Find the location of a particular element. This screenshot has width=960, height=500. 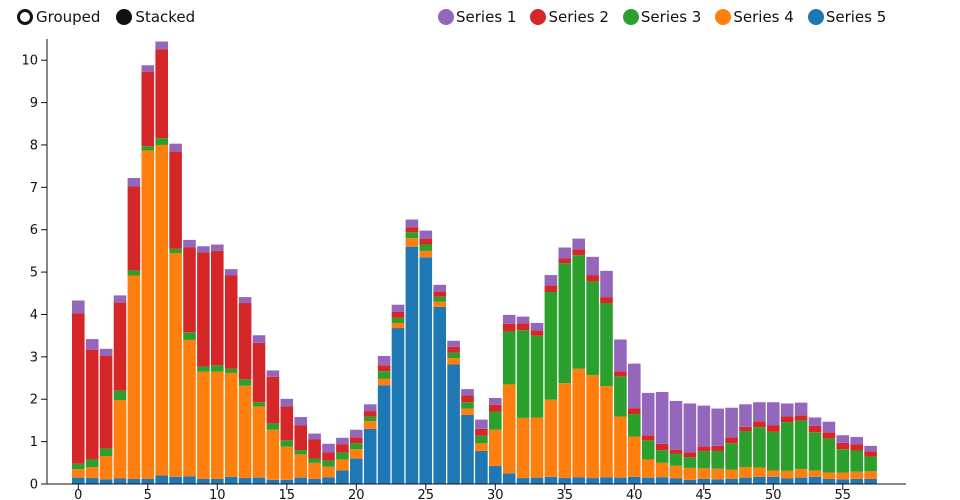

y-tick-label: 5 is located at coordinates (34, 273).